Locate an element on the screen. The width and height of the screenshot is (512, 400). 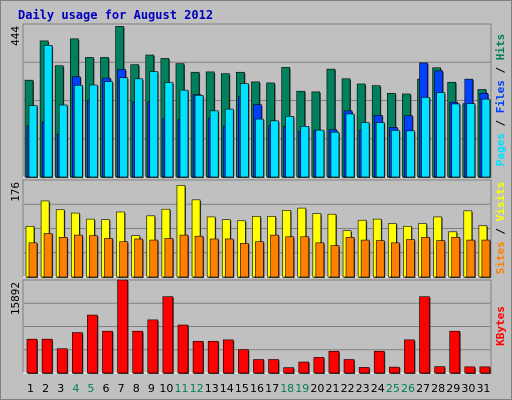
x-tick-label-day-9: 9 is located at coordinates (151, 388).